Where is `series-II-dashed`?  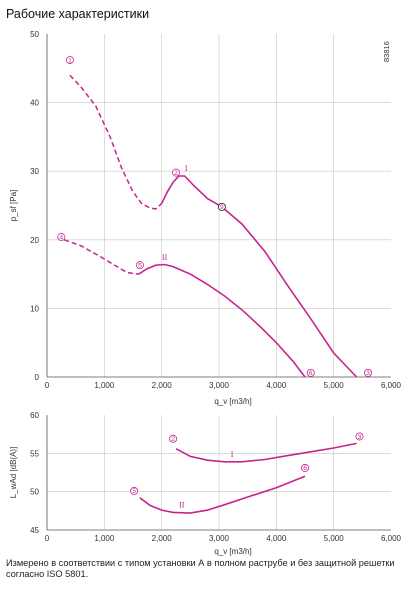
series-II-dashed is located at coordinates (101, 257).